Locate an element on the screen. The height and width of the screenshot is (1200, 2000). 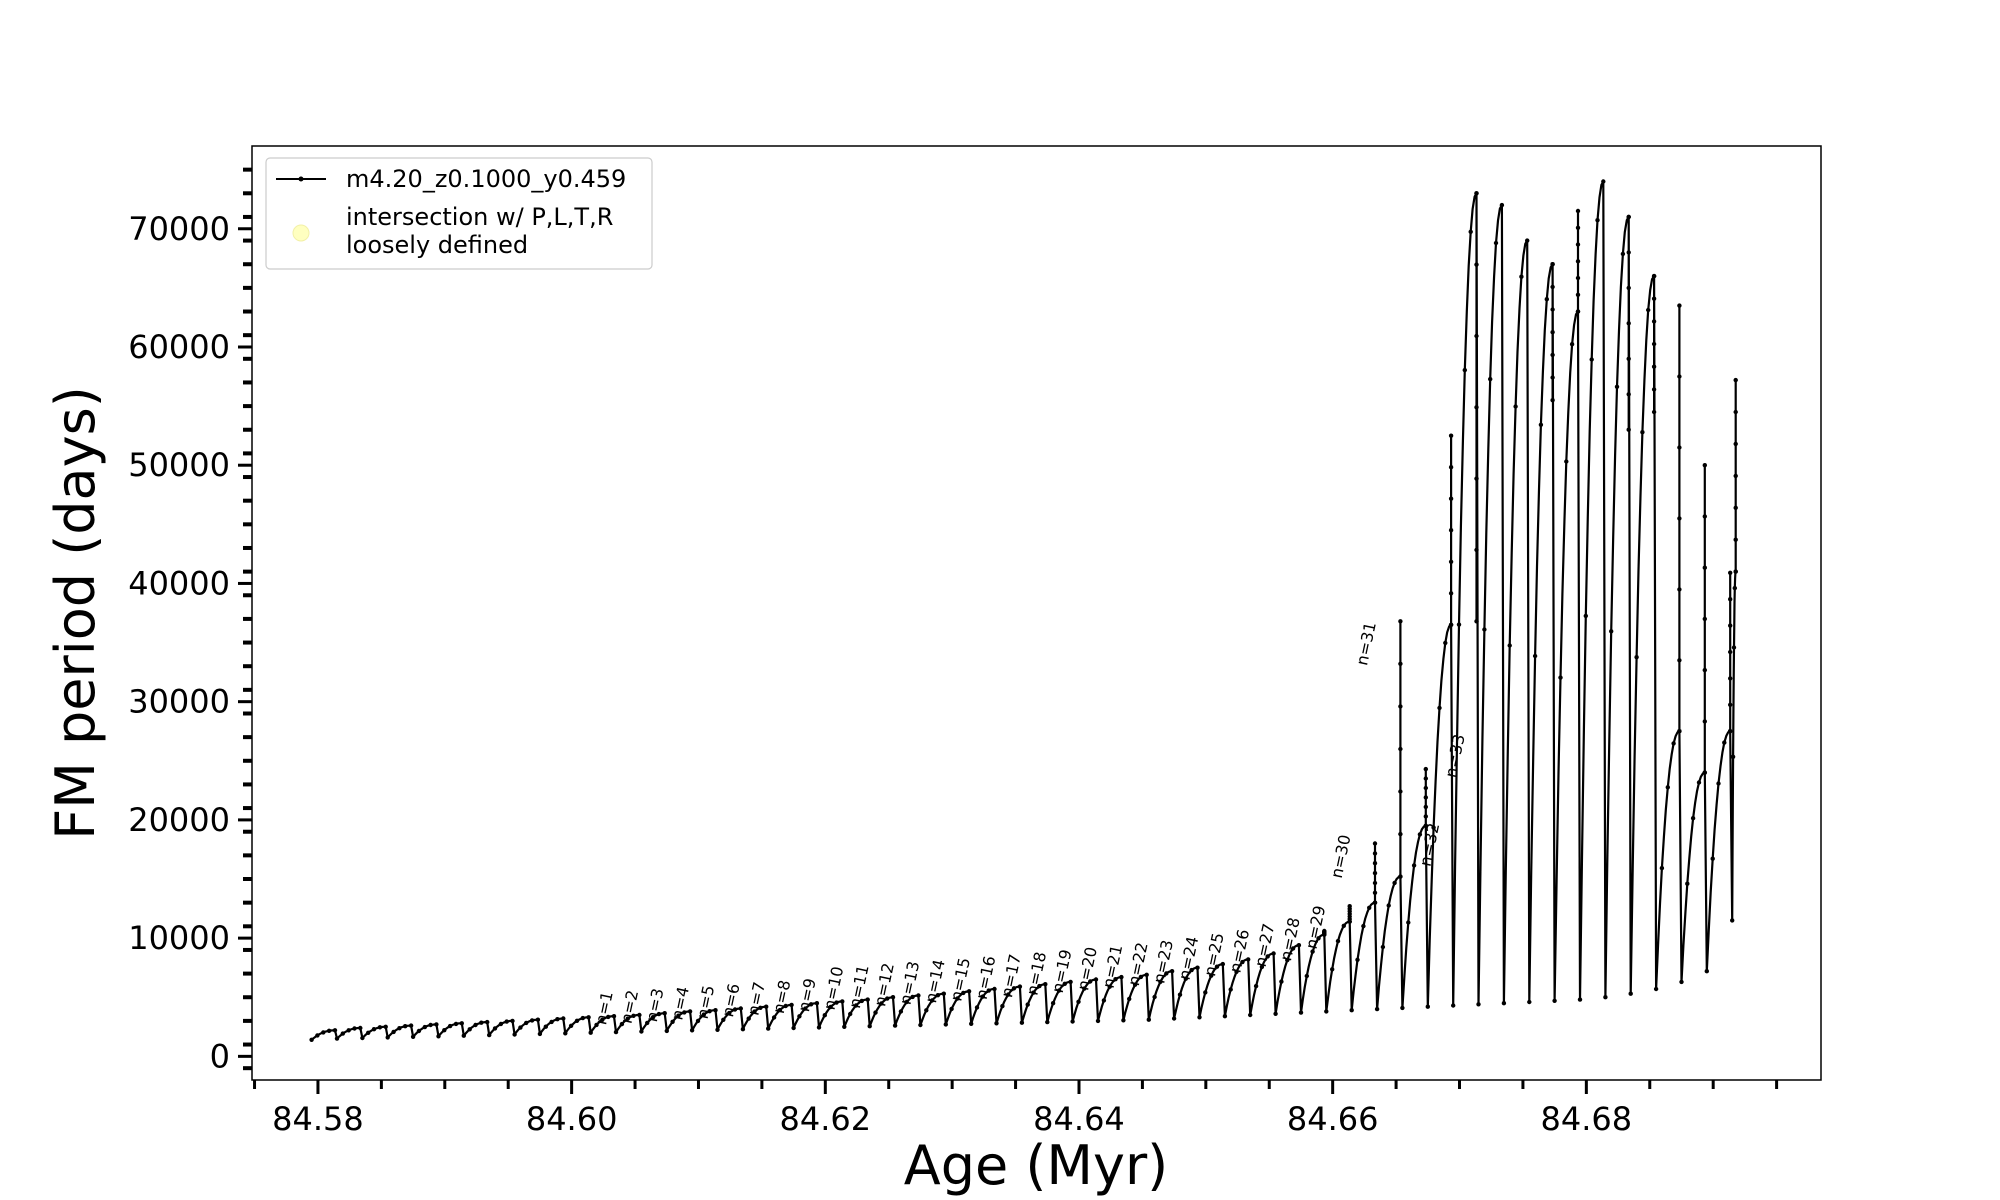
y-tick-label: 0 is located at coordinates (220, 1056).